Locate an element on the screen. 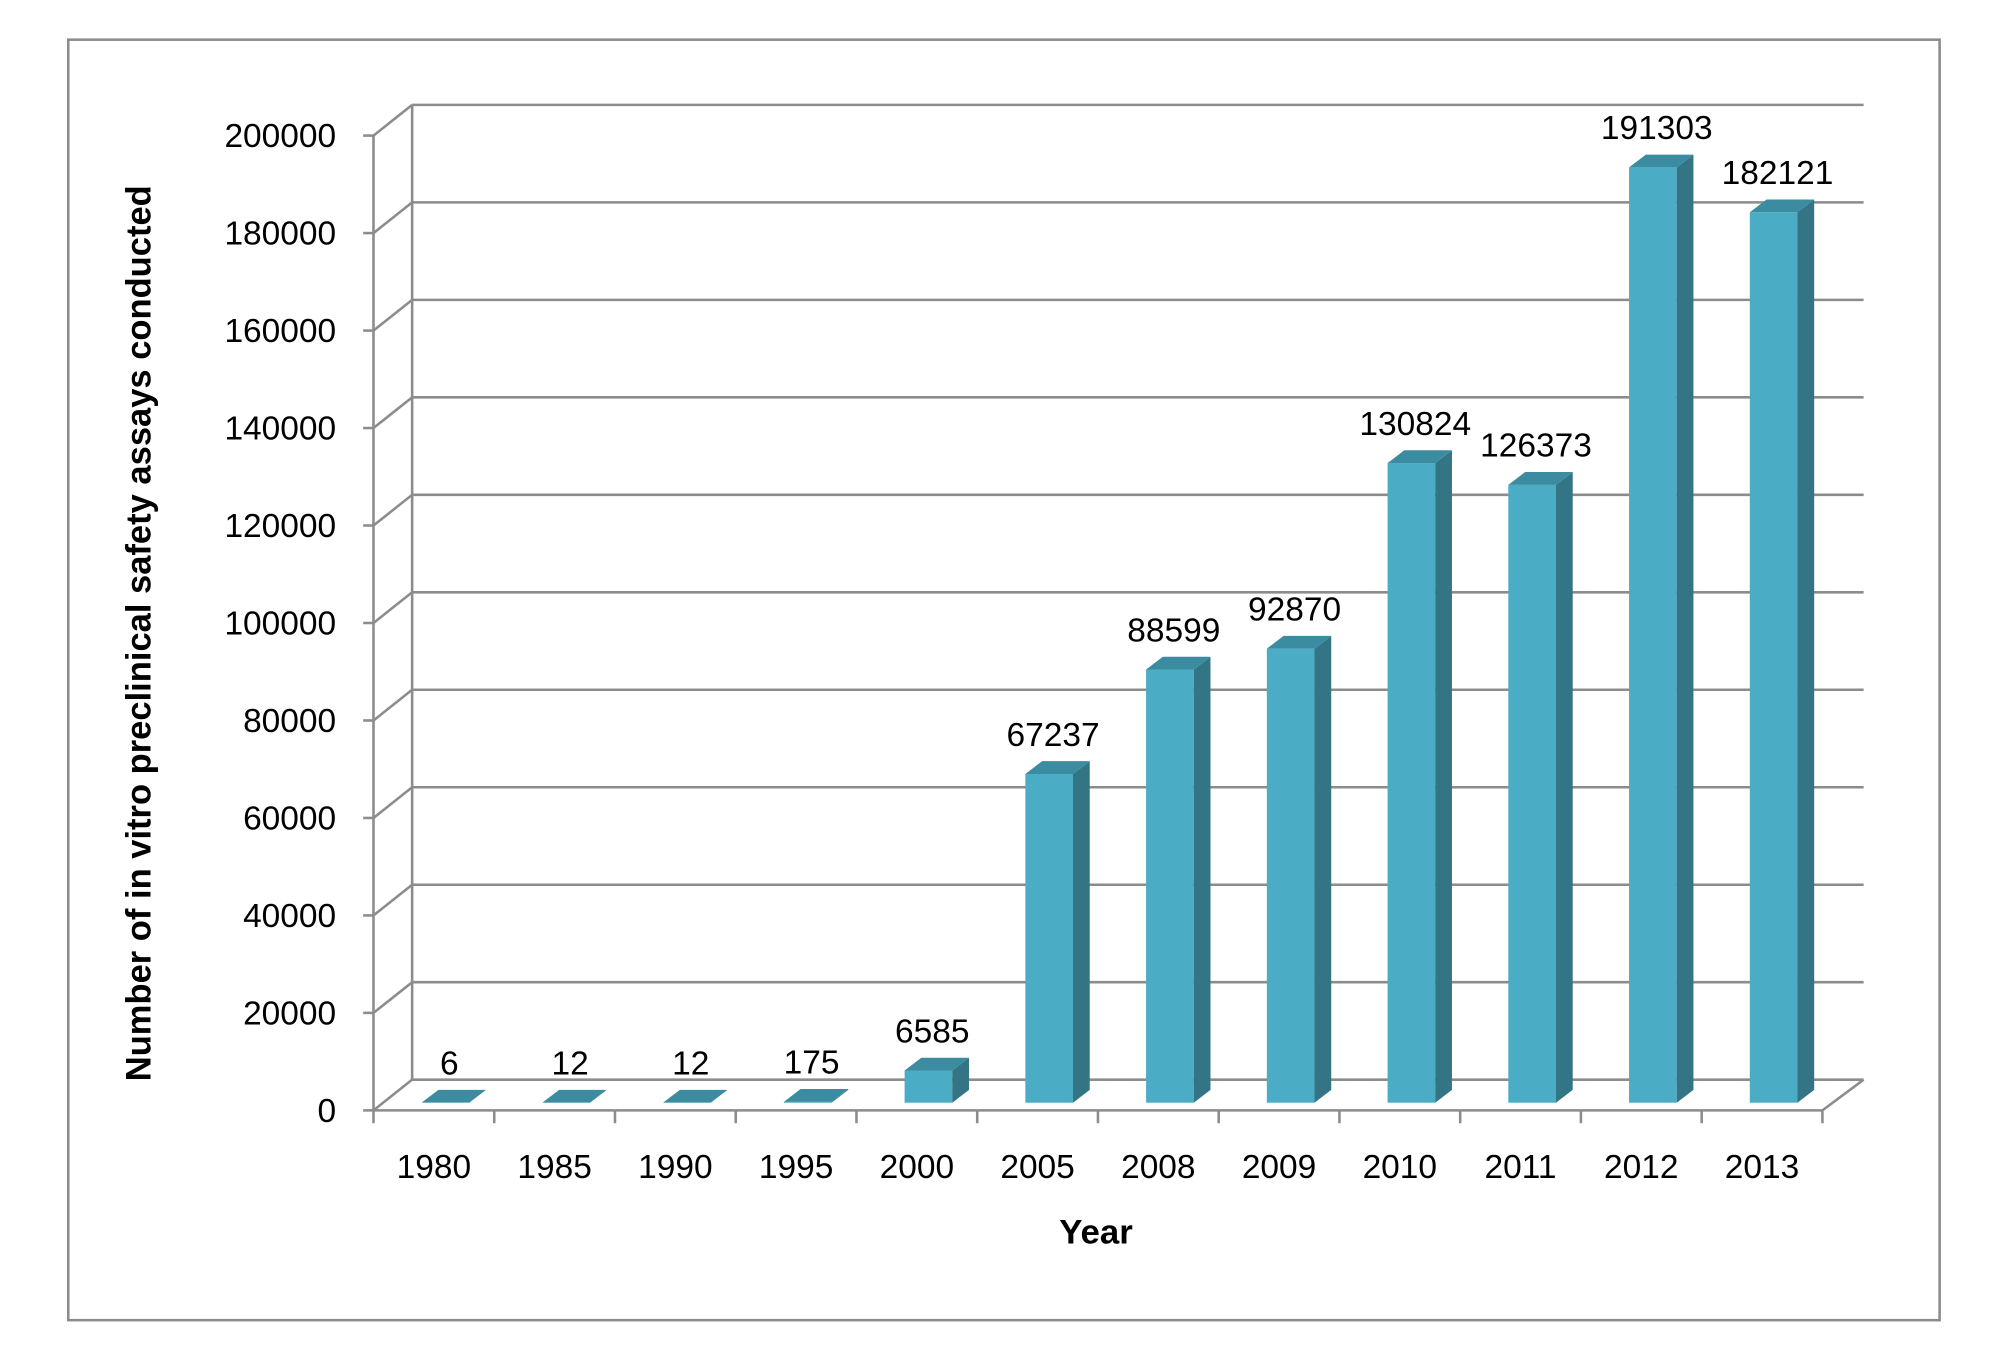 This screenshot has width=2004, height=1356. data-label: 67237 is located at coordinates (1052, 735).